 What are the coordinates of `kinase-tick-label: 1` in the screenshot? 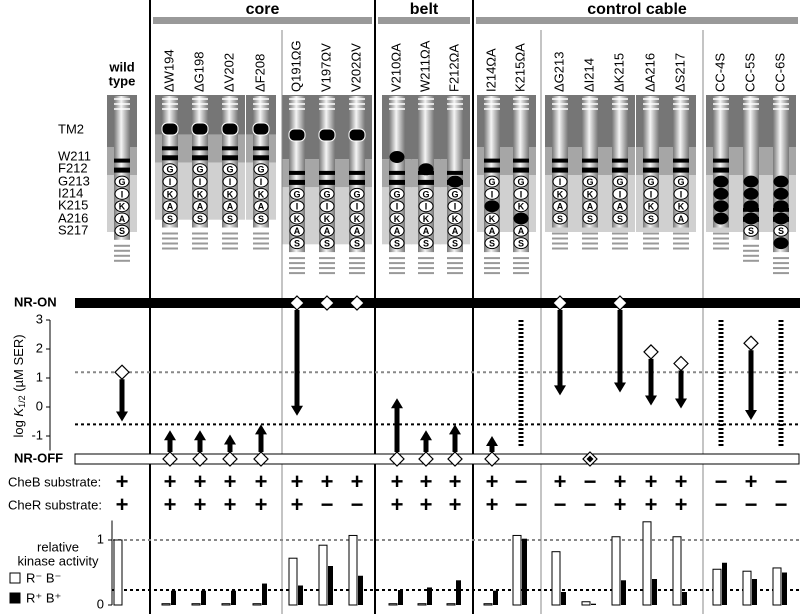 It's located at (100, 538).